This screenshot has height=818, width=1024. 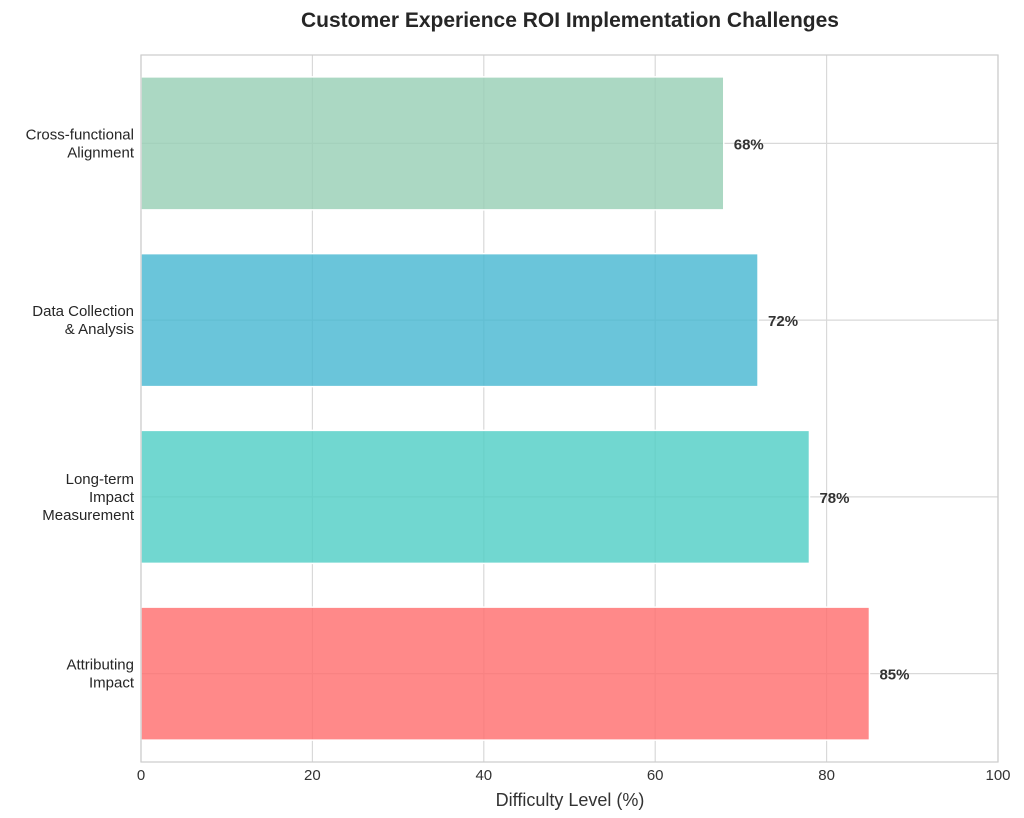 I want to click on value-label: 85%, so click(x=894, y=675).